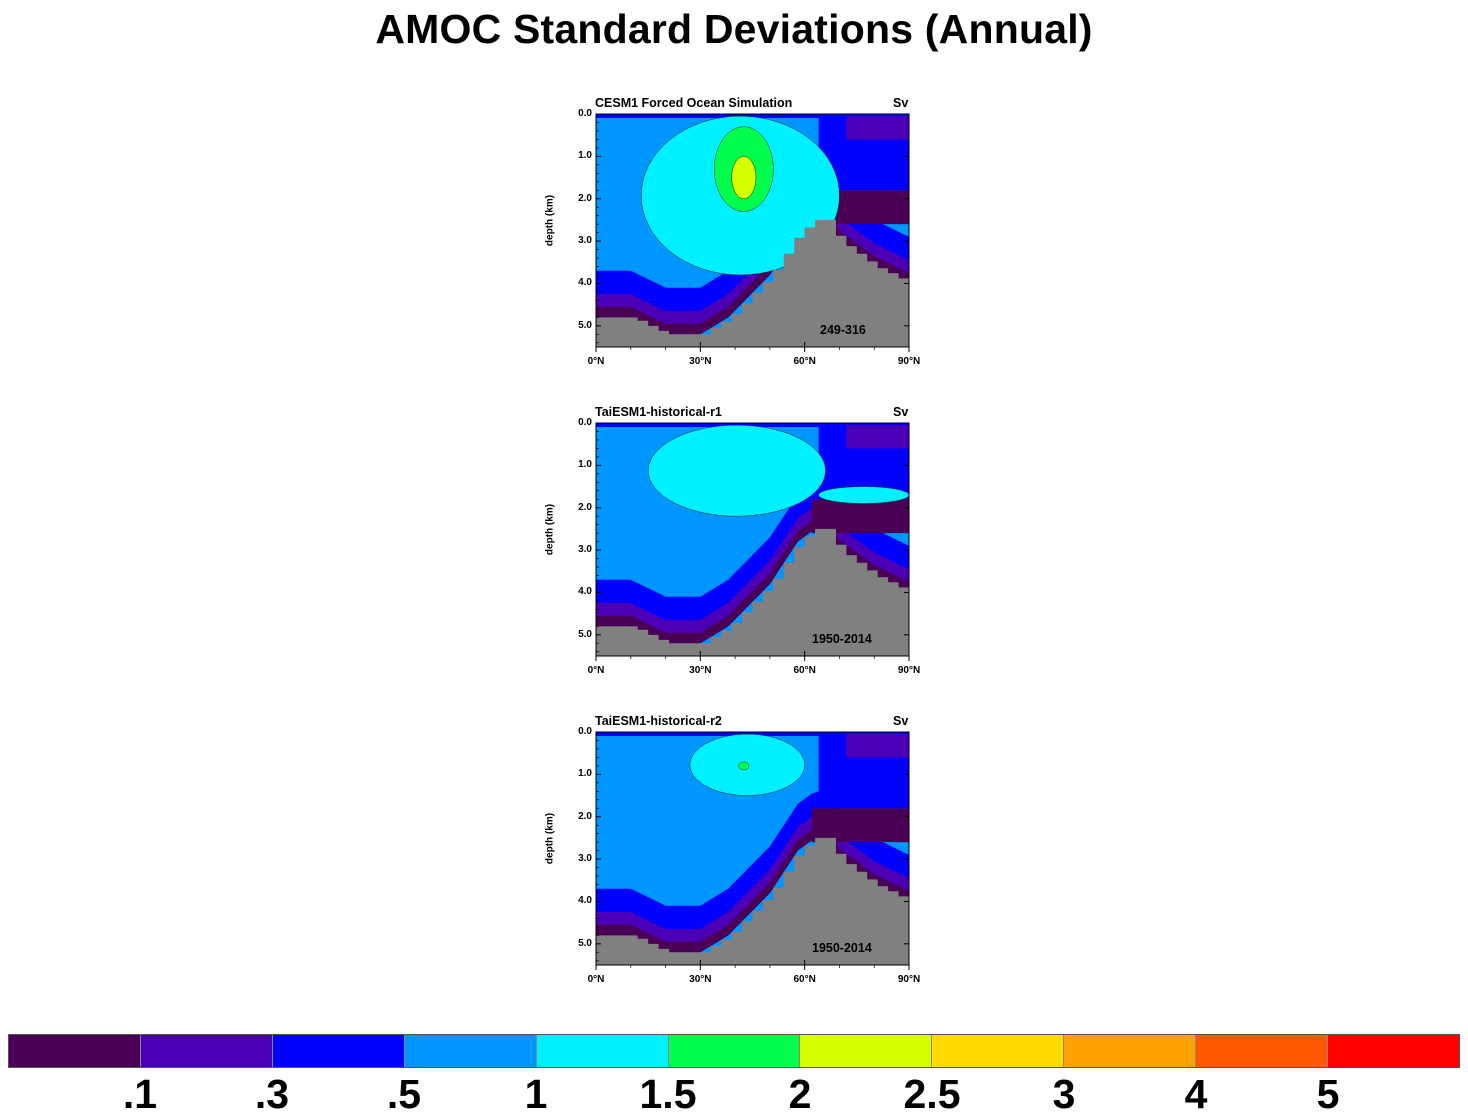 The image size is (1468, 1118). Describe the element at coordinates (658, 412) in the screenshot. I see `panel-title: TaiESM1-historical-r1` at that location.